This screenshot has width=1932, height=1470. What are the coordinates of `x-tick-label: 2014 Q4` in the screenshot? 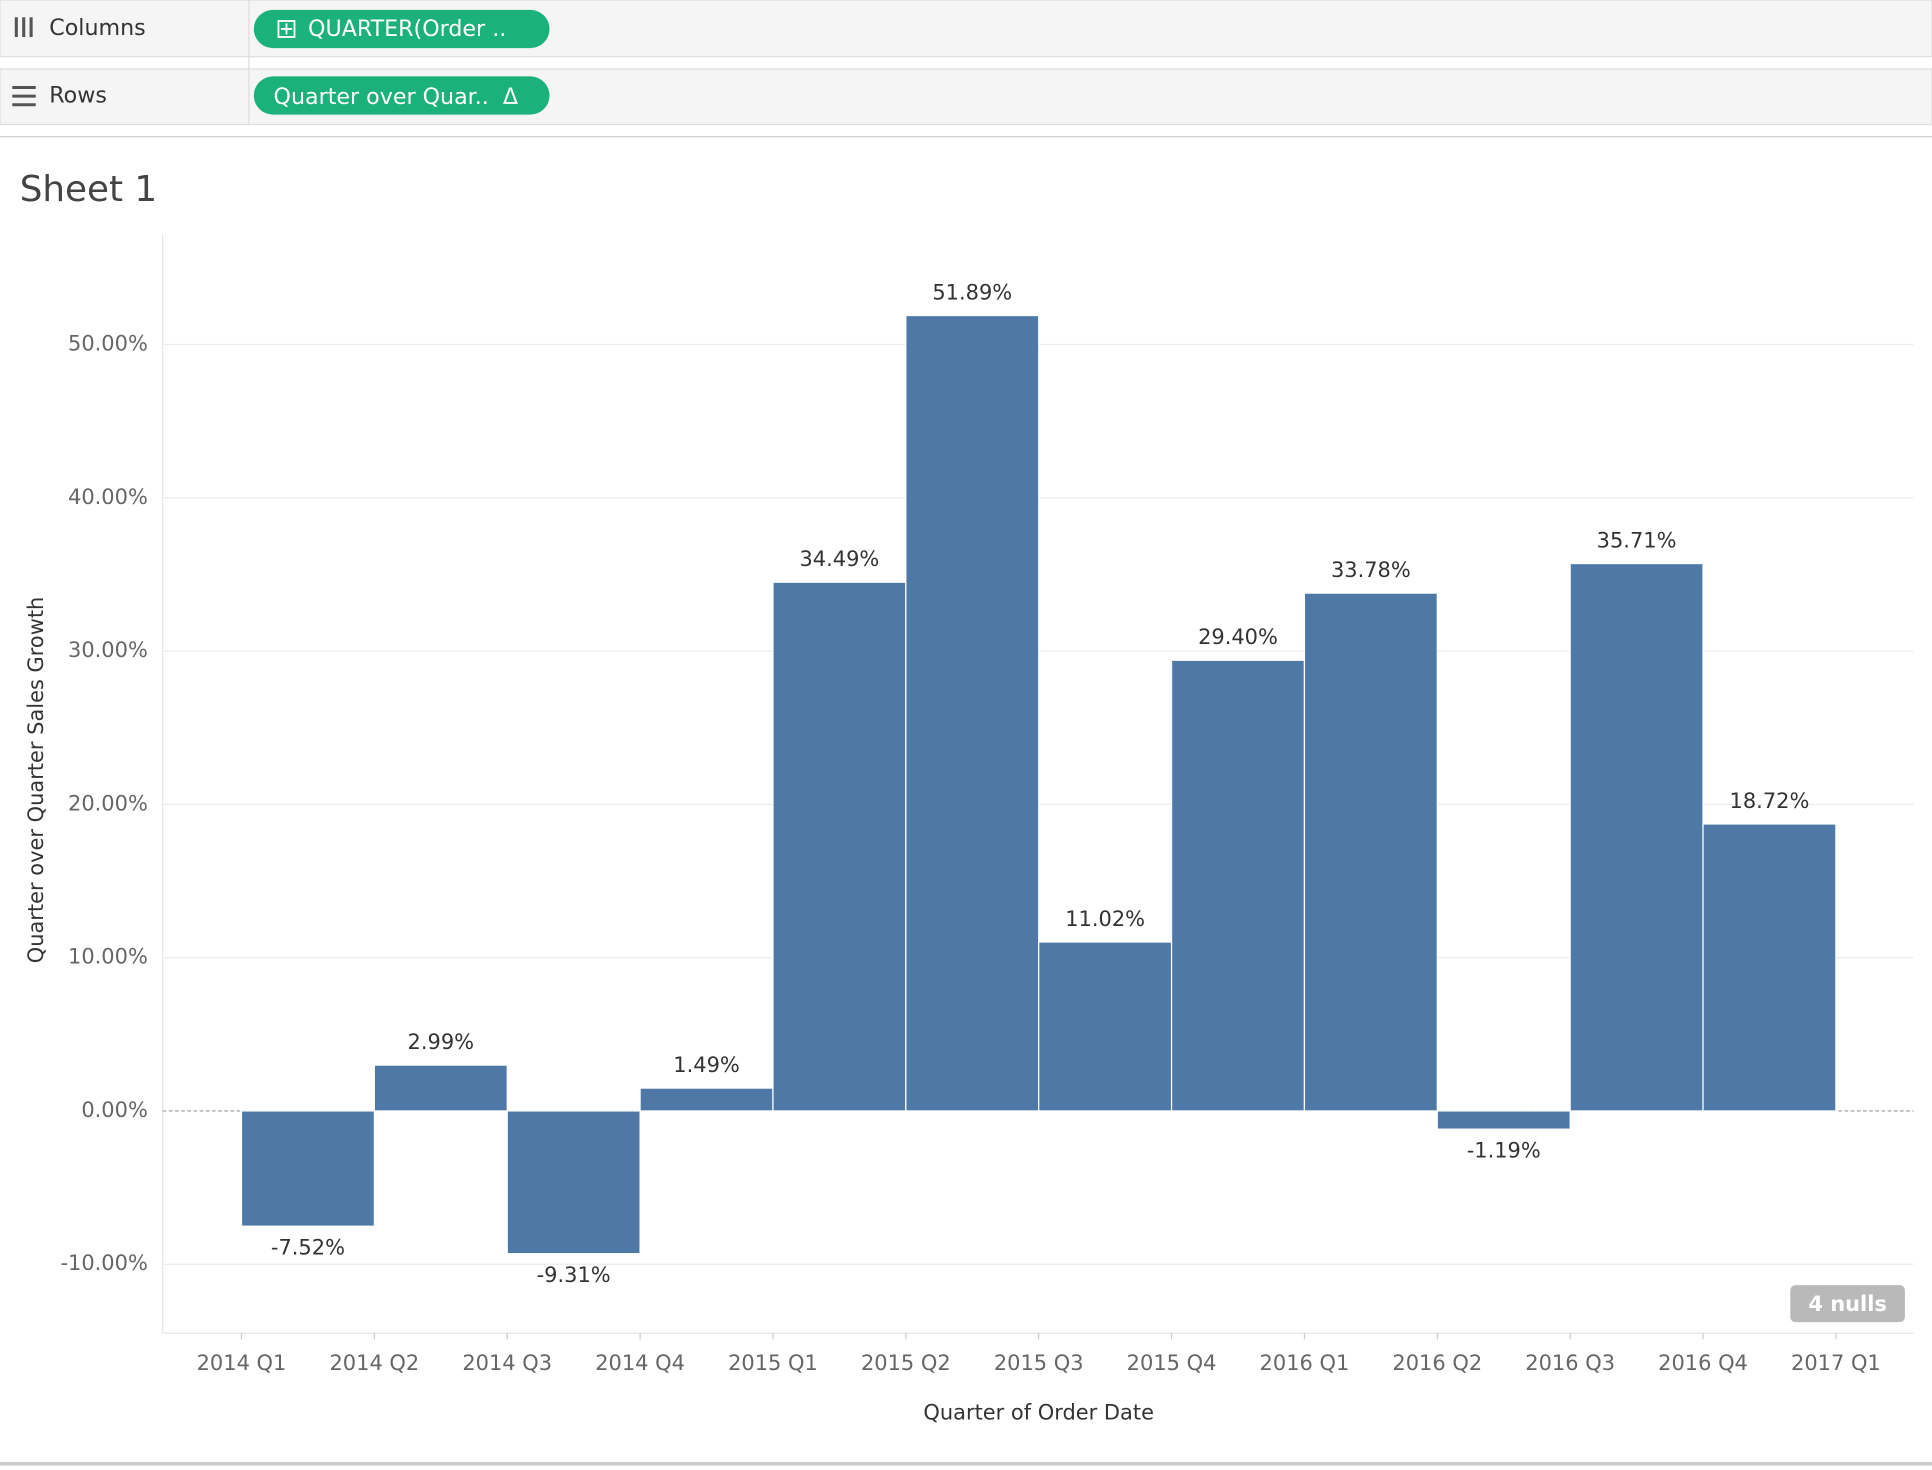 It's located at (640, 1363).